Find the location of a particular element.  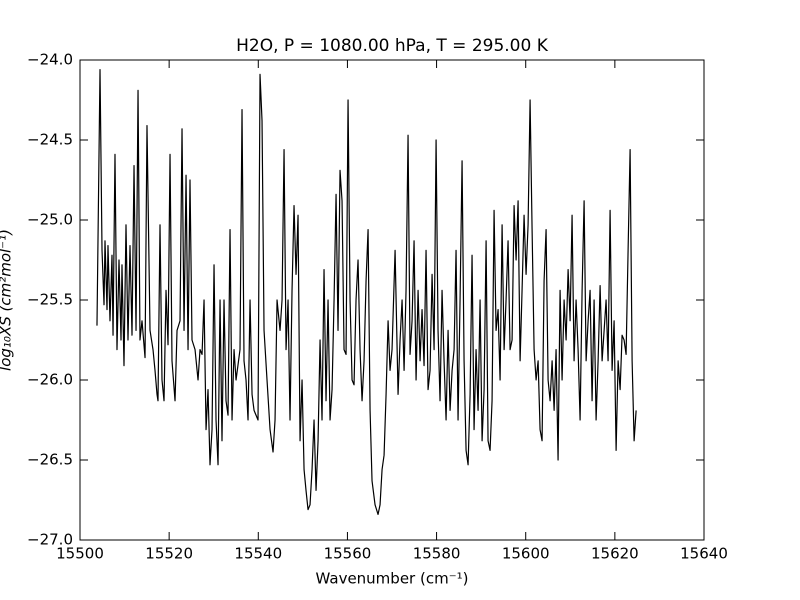

y-tick-label: −24.5 is located at coordinates (50, 140).